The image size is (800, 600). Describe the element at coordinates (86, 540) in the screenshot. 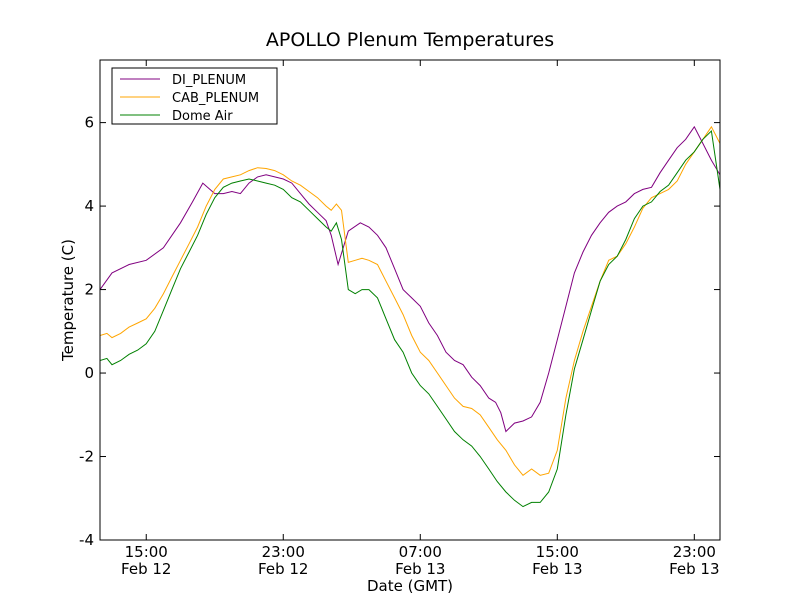

I see `y-tick-label: -4` at that location.